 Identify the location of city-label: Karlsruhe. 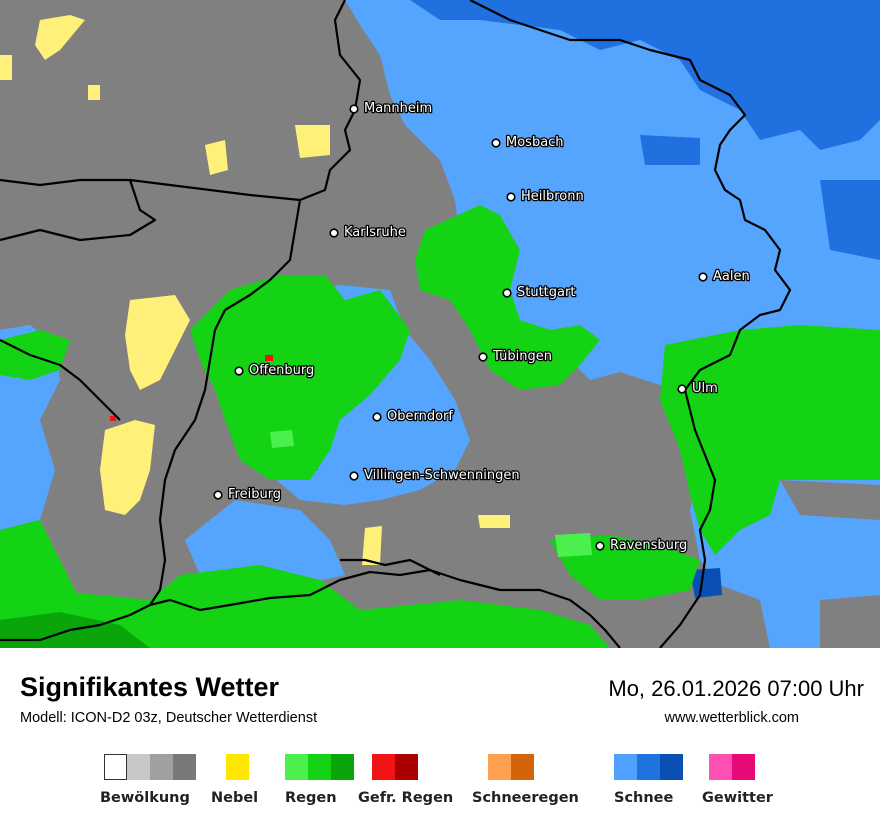
(375, 232).